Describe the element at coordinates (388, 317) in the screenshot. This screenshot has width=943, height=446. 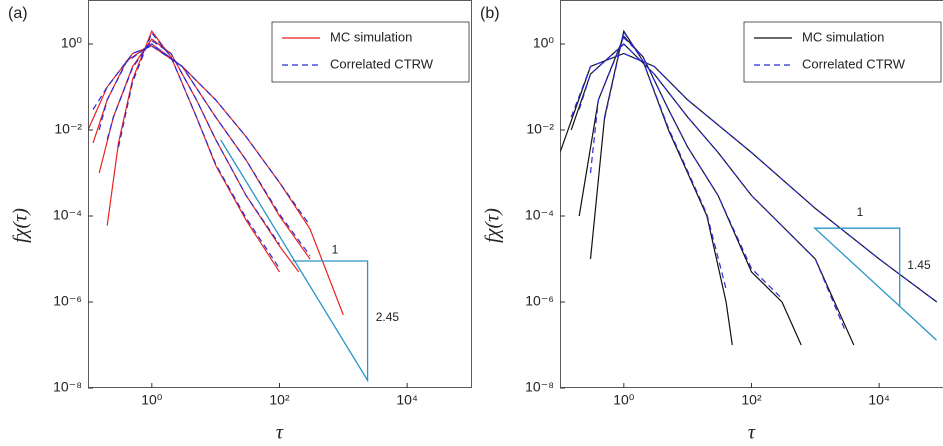
I see `annotation: 2.45` at that location.